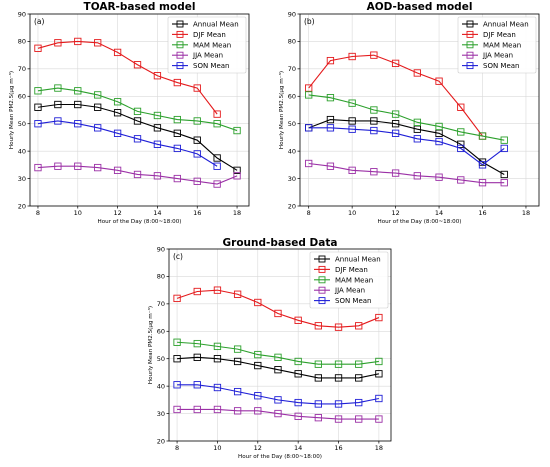 The image size is (550, 467). What do you see at coordinates (395, 213) in the screenshot?
I see `x-tick-label: 12` at bounding box center [395, 213].